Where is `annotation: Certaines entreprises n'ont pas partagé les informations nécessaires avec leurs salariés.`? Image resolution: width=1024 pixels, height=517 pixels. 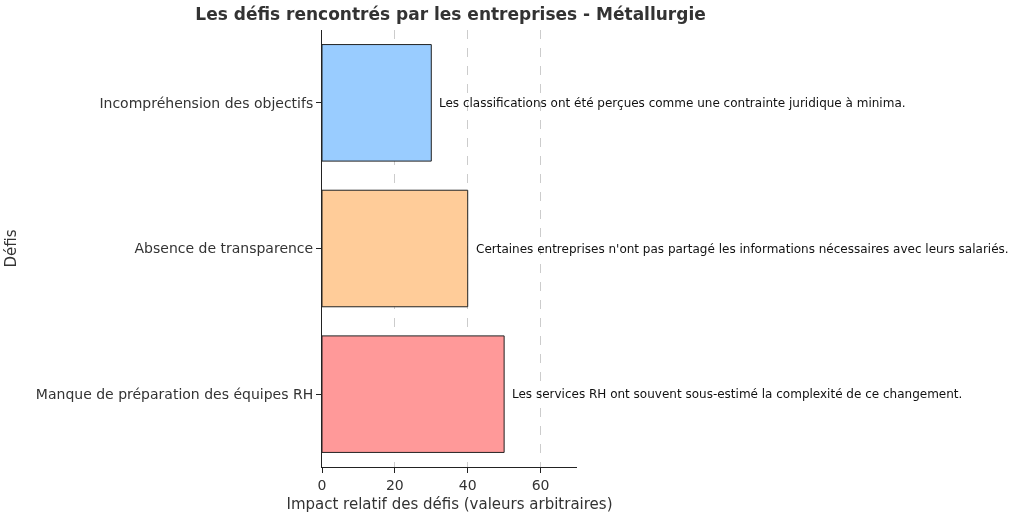
annotation: Certaines entreprises n'ont pas partagé les informations nécessaires avec leurs salariés. is located at coordinates (742, 249).